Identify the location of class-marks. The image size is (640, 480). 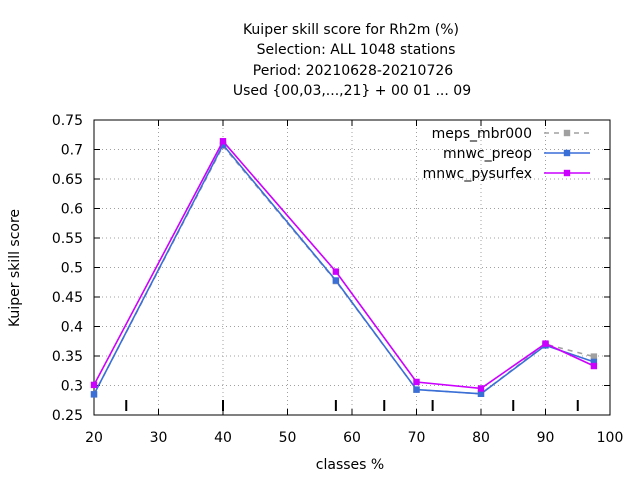
(352, 405).